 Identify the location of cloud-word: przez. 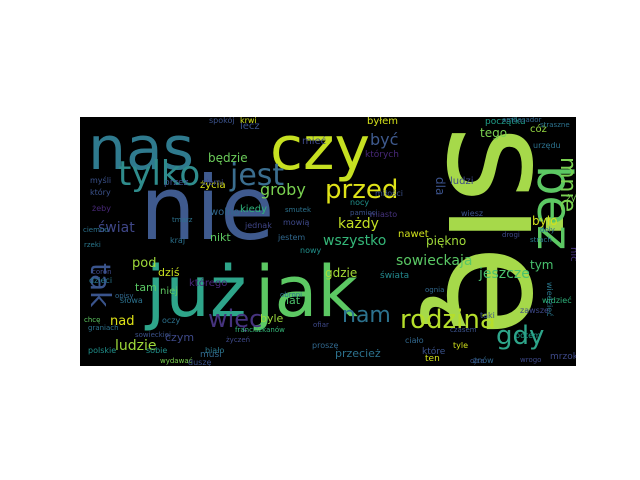
(176, 183).